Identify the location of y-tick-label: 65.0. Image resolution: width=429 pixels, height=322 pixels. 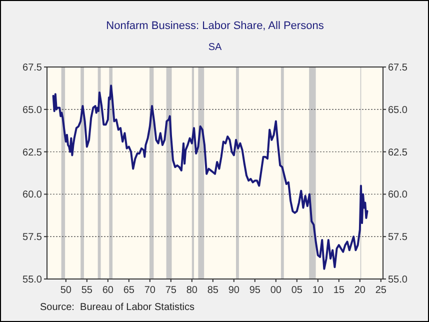
(32, 110).